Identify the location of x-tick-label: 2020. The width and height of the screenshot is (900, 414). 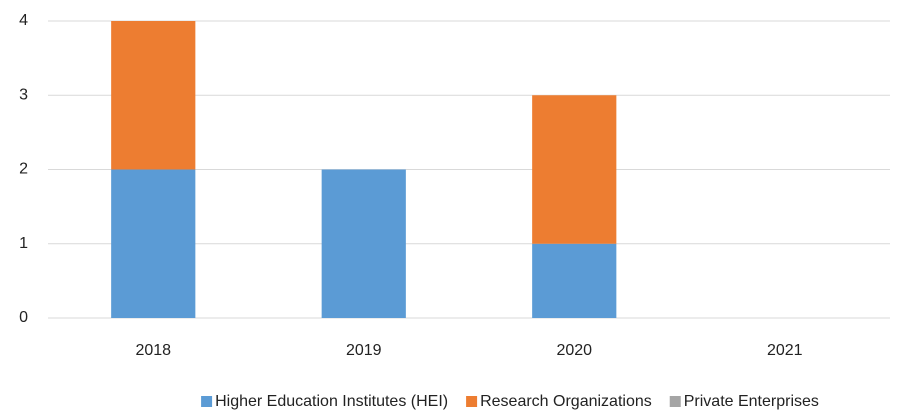
(574, 350).